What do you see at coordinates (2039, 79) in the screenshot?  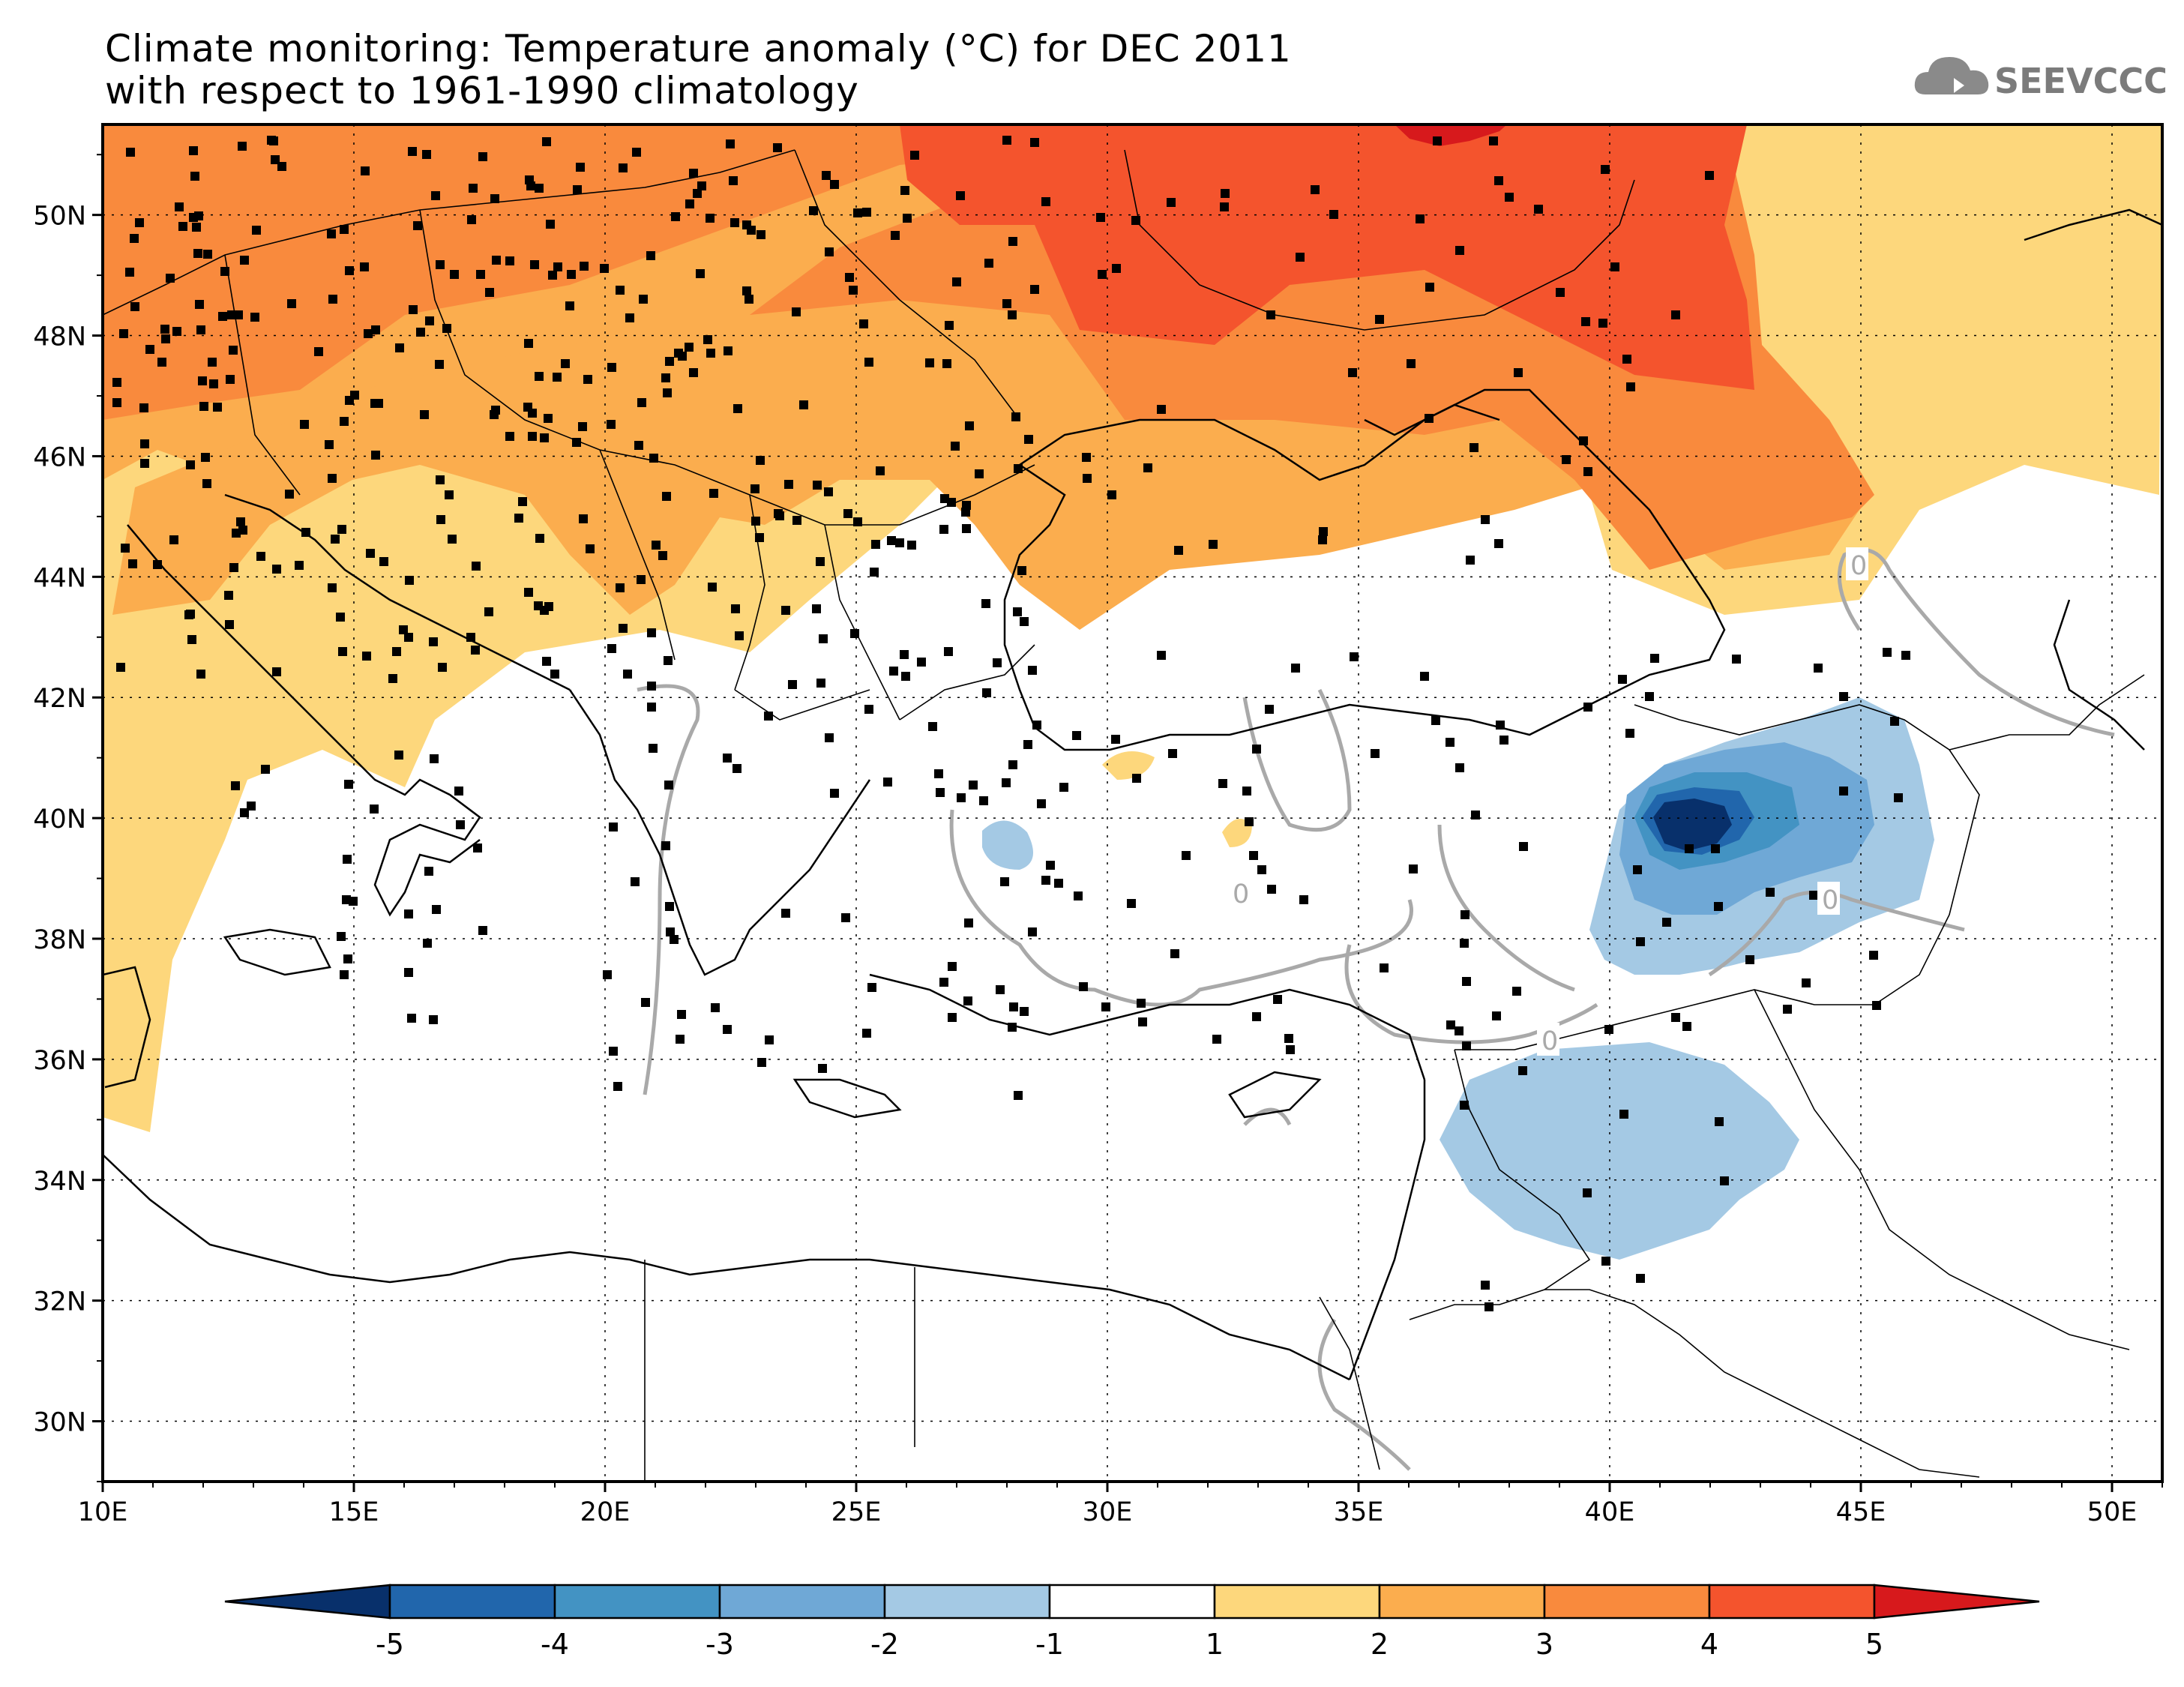 I see `seevccc-logo: SEEVCCC` at bounding box center [2039, 79].